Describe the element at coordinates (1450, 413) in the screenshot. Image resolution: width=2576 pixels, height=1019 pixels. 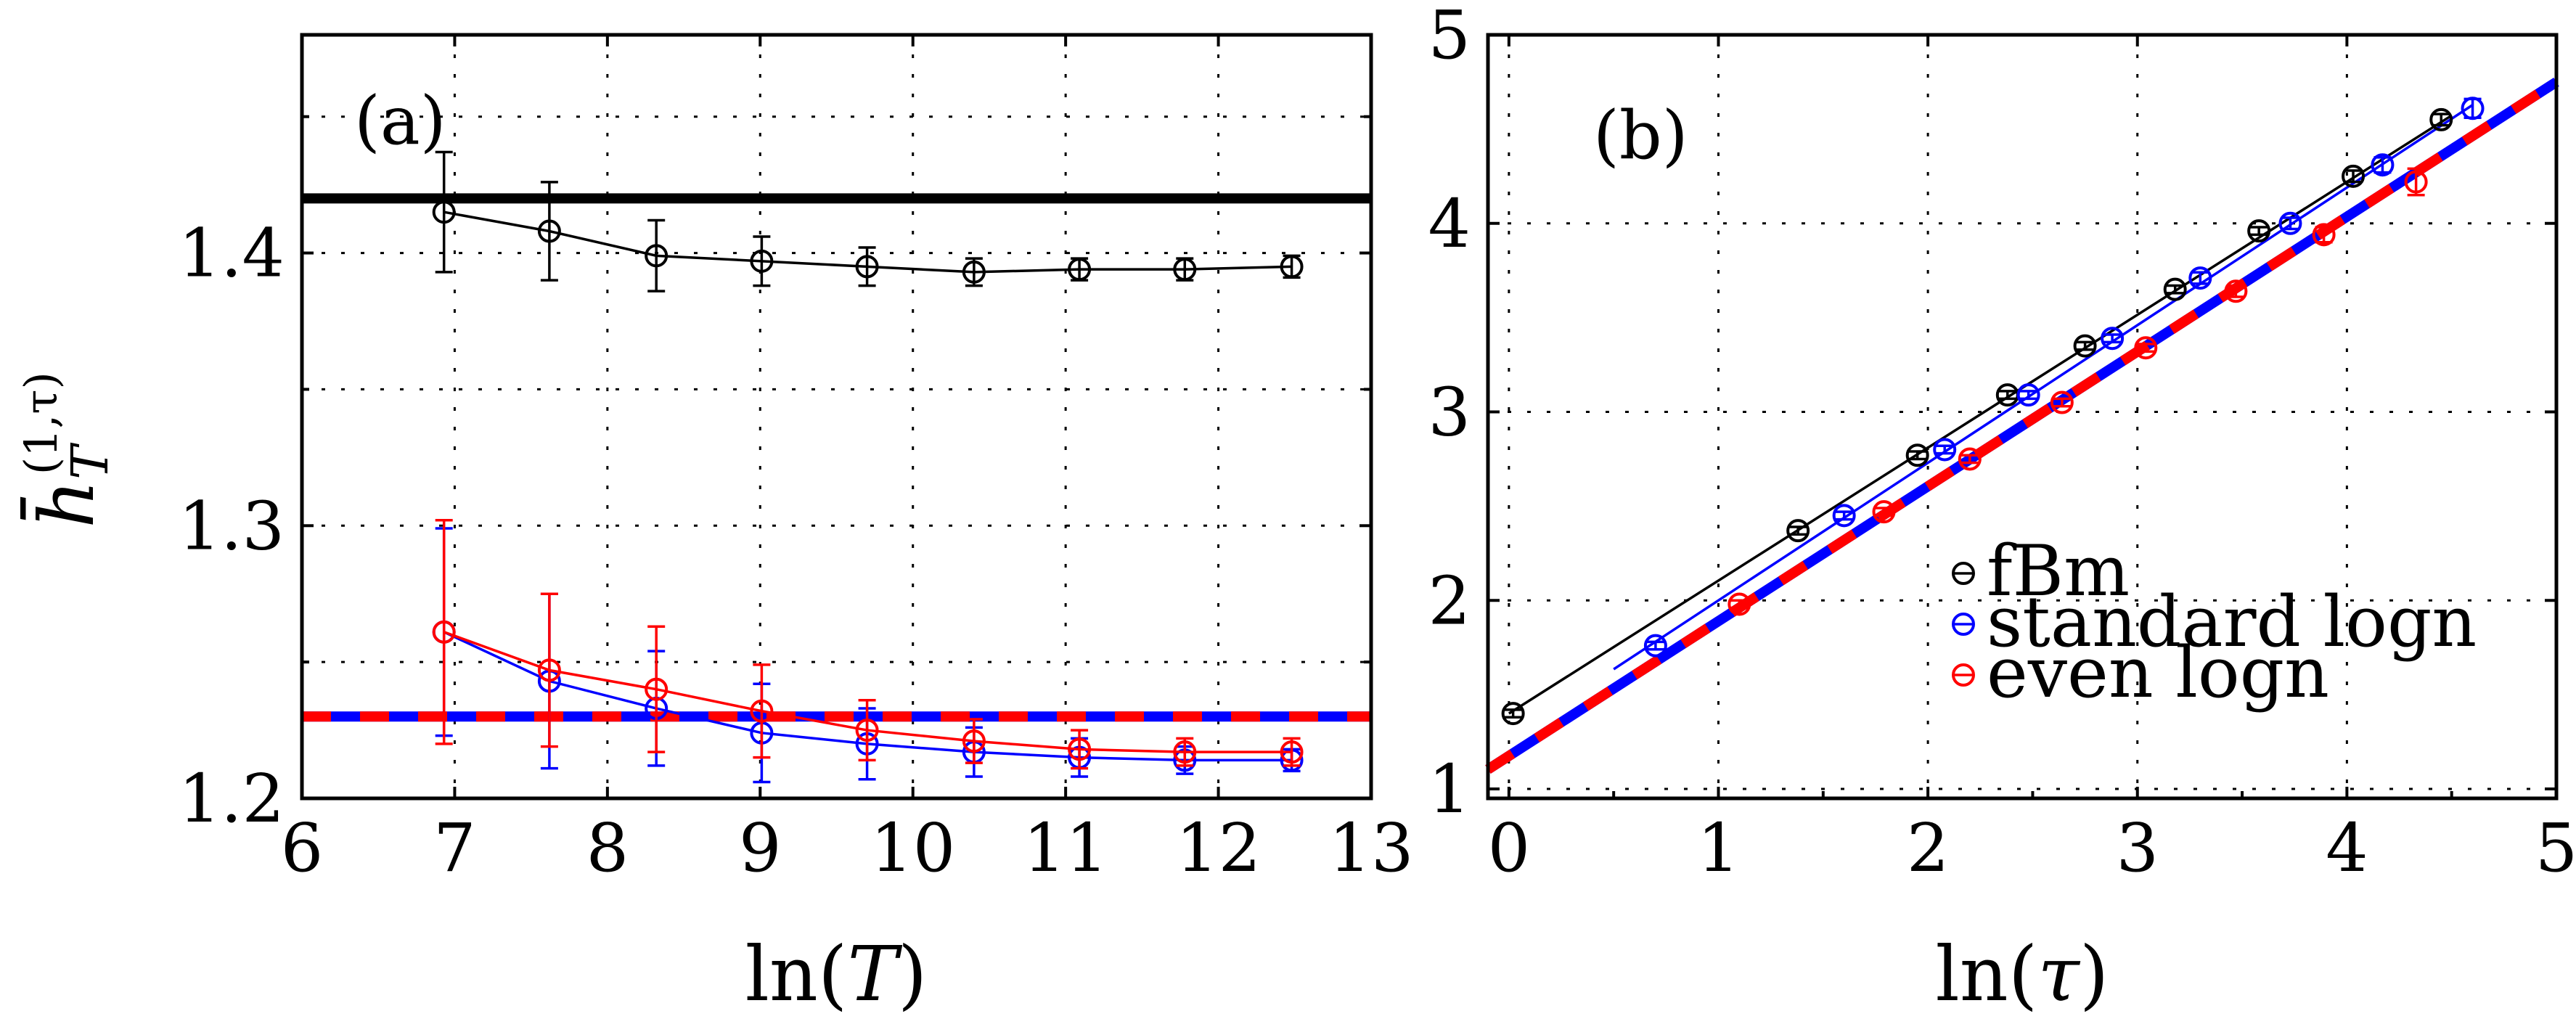
I see `y-tick-label: 3` at that location.